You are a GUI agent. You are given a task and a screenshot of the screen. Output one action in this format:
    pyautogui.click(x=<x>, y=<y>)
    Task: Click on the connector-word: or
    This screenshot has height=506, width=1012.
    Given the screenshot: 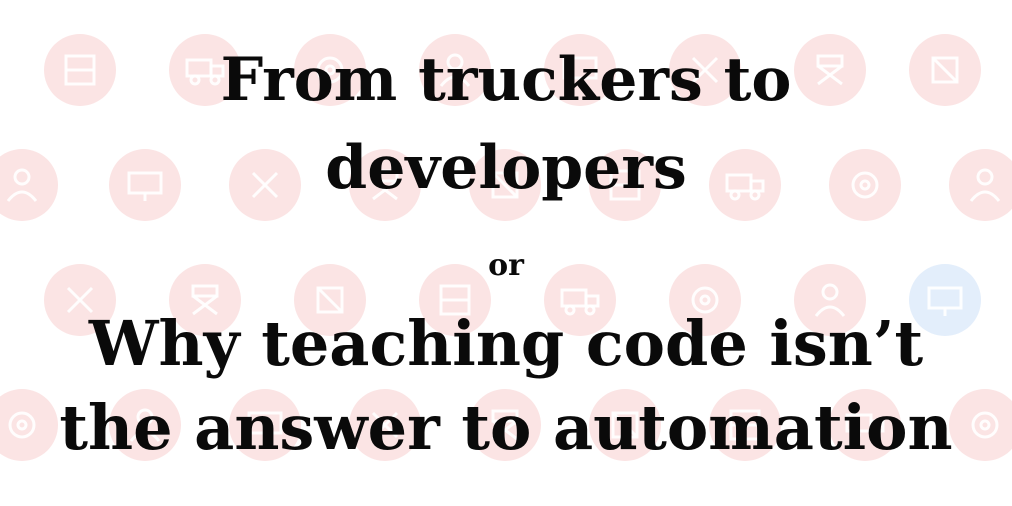 What is the action you would take?
    pyautogui.click(x=506, y=265)
    